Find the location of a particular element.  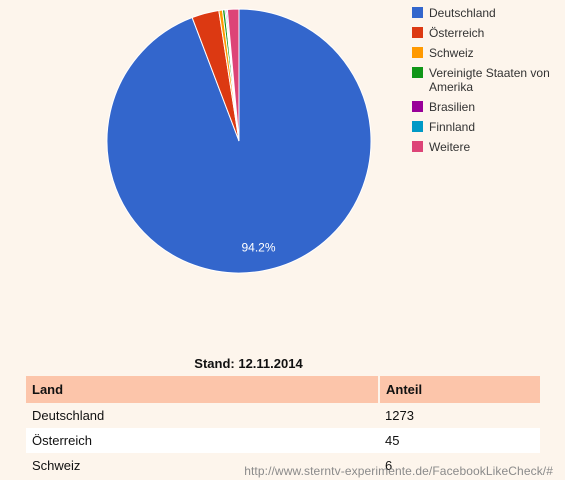

data-label: 94.2% is located at coordinates (259, 247).